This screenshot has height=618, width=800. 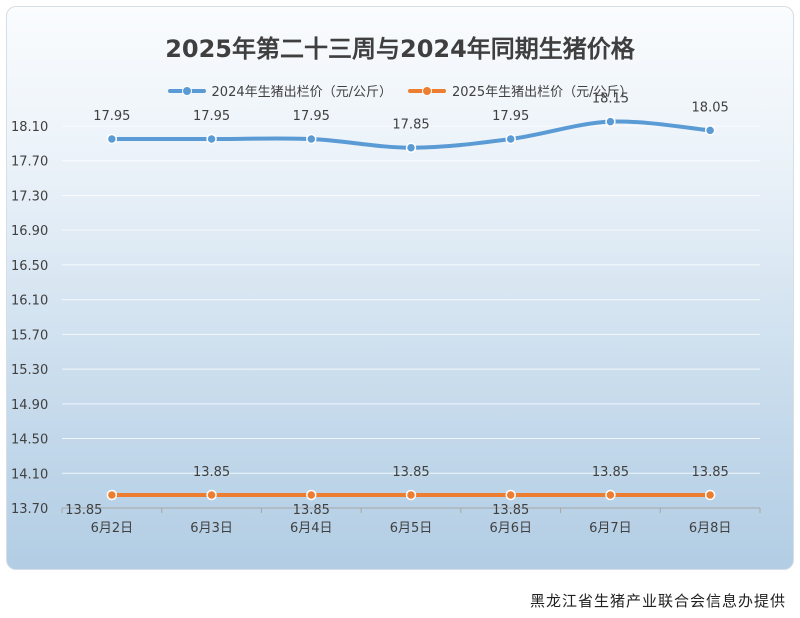 I want to click on x-tick-label: 6月3日, so click(x=211, y=528).